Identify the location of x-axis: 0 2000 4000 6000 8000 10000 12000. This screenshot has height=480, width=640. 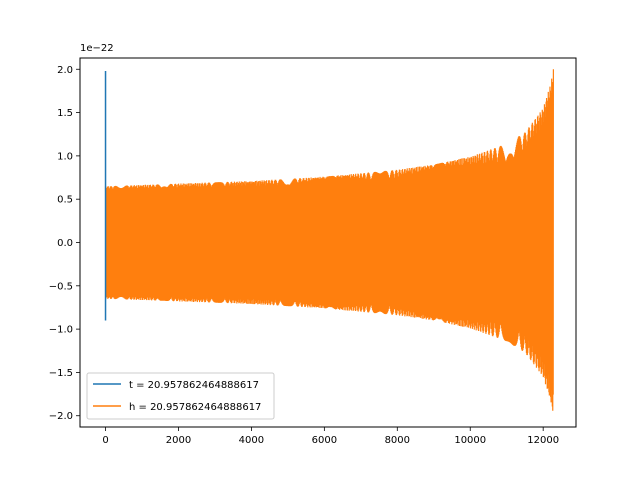
(330, 436).